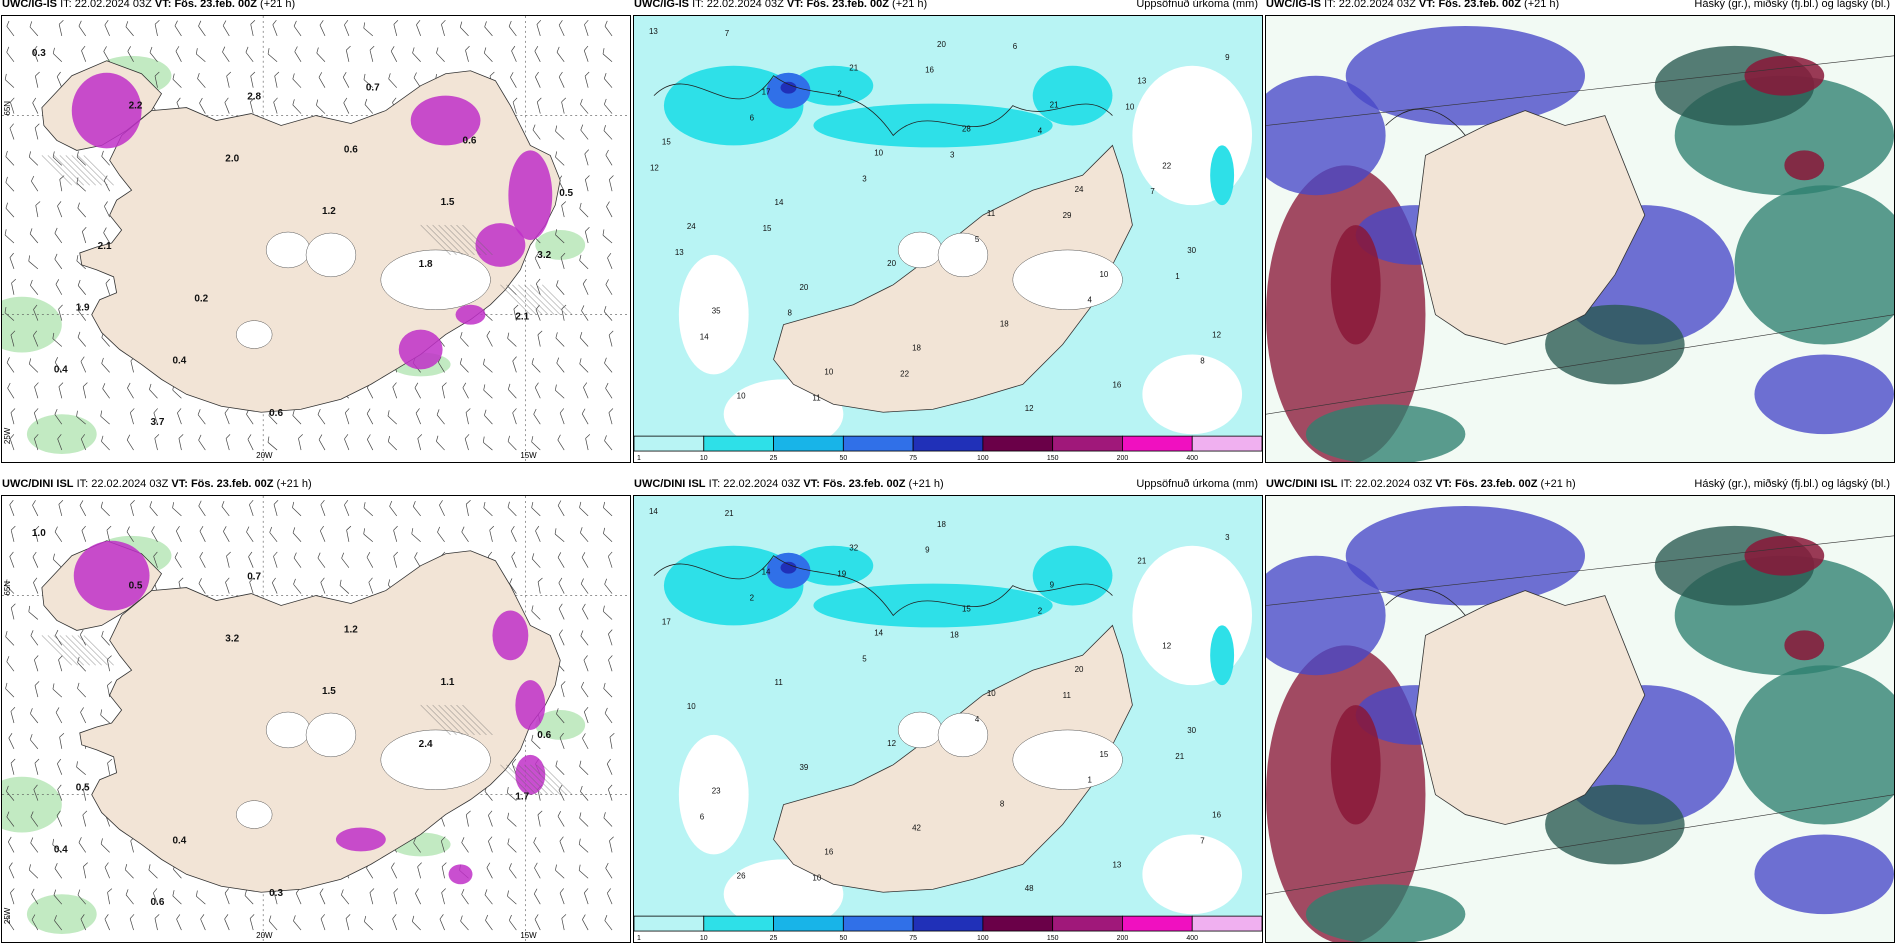  Describe the element at coordinates (716, 311) in the screenshot. I see `precip-value-label: 35` at that location.